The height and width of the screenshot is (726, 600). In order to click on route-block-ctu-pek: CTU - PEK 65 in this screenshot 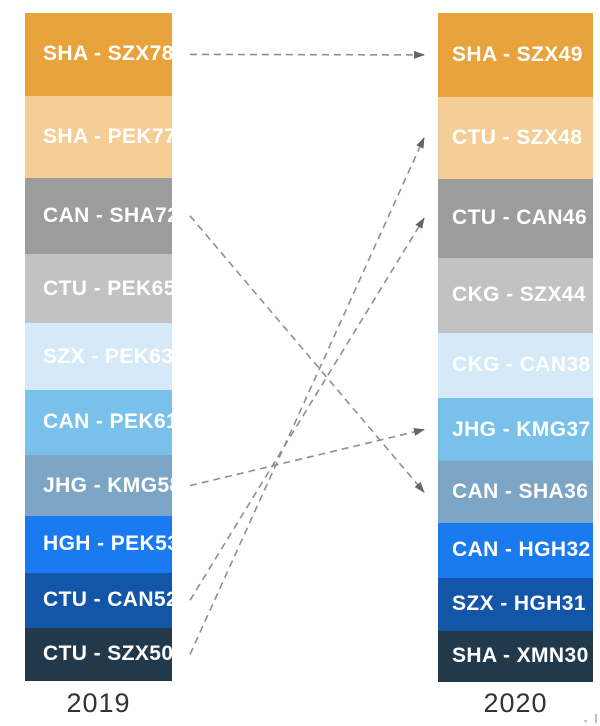, I will do `click(100, 289)`.